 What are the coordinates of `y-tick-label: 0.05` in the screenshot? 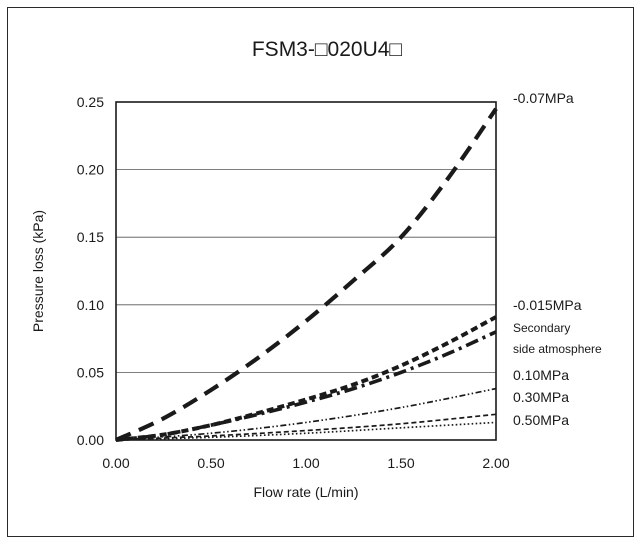 It's located at (90, 372).